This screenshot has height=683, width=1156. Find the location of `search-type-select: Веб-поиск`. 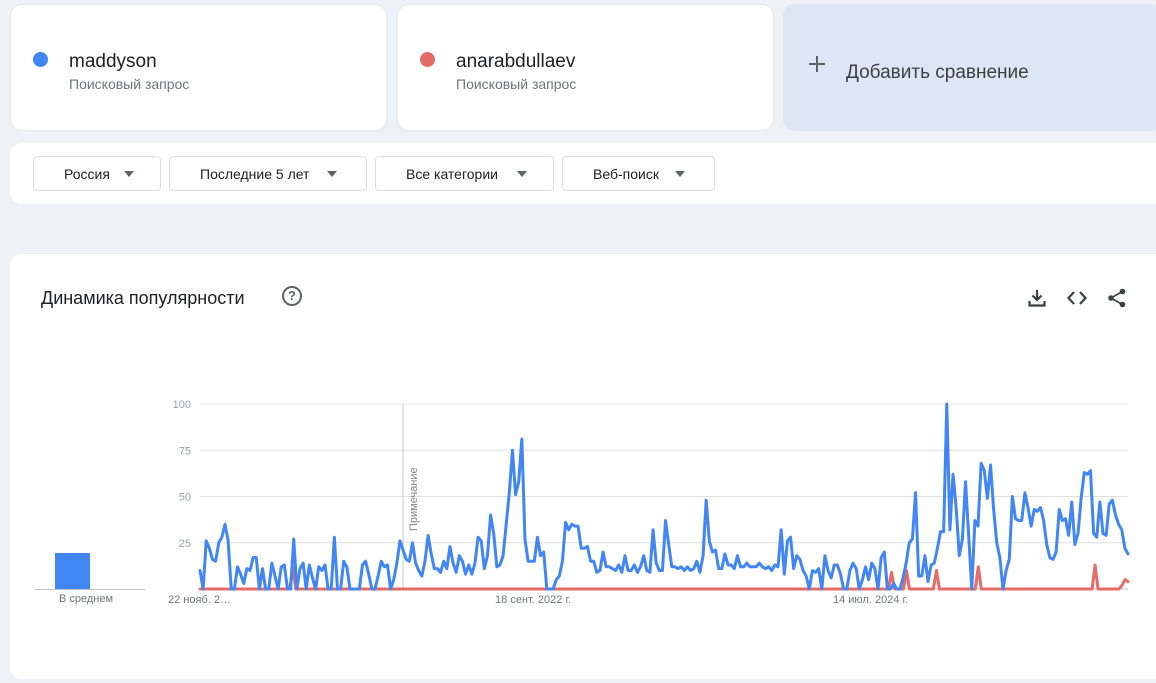

search-type-select: Веб-поиск is located at coordinates (638, 173).